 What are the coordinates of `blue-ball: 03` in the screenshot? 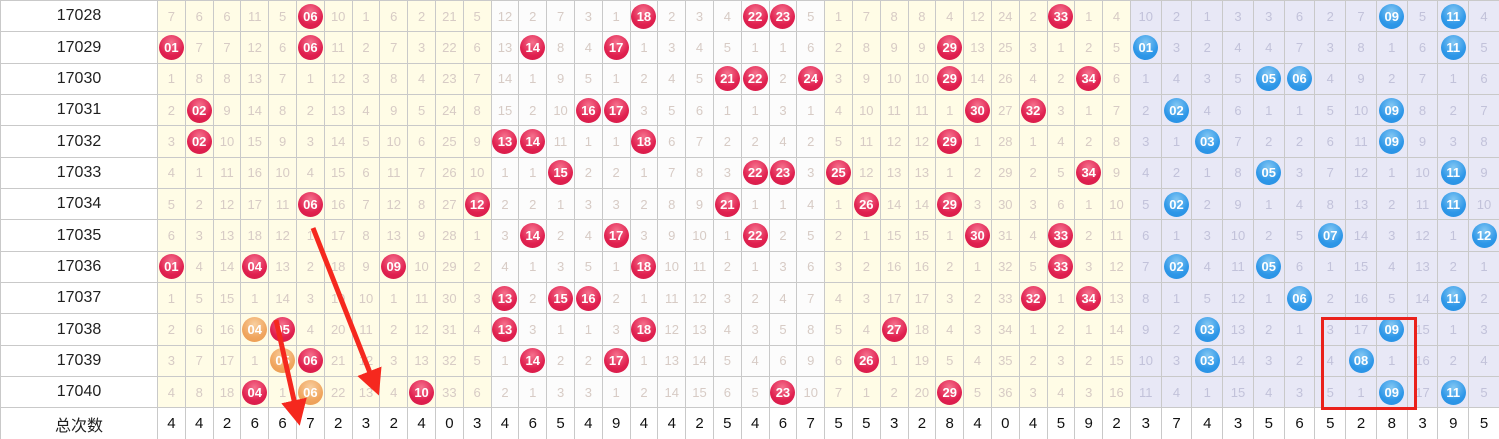 It's located at (1207, 142).